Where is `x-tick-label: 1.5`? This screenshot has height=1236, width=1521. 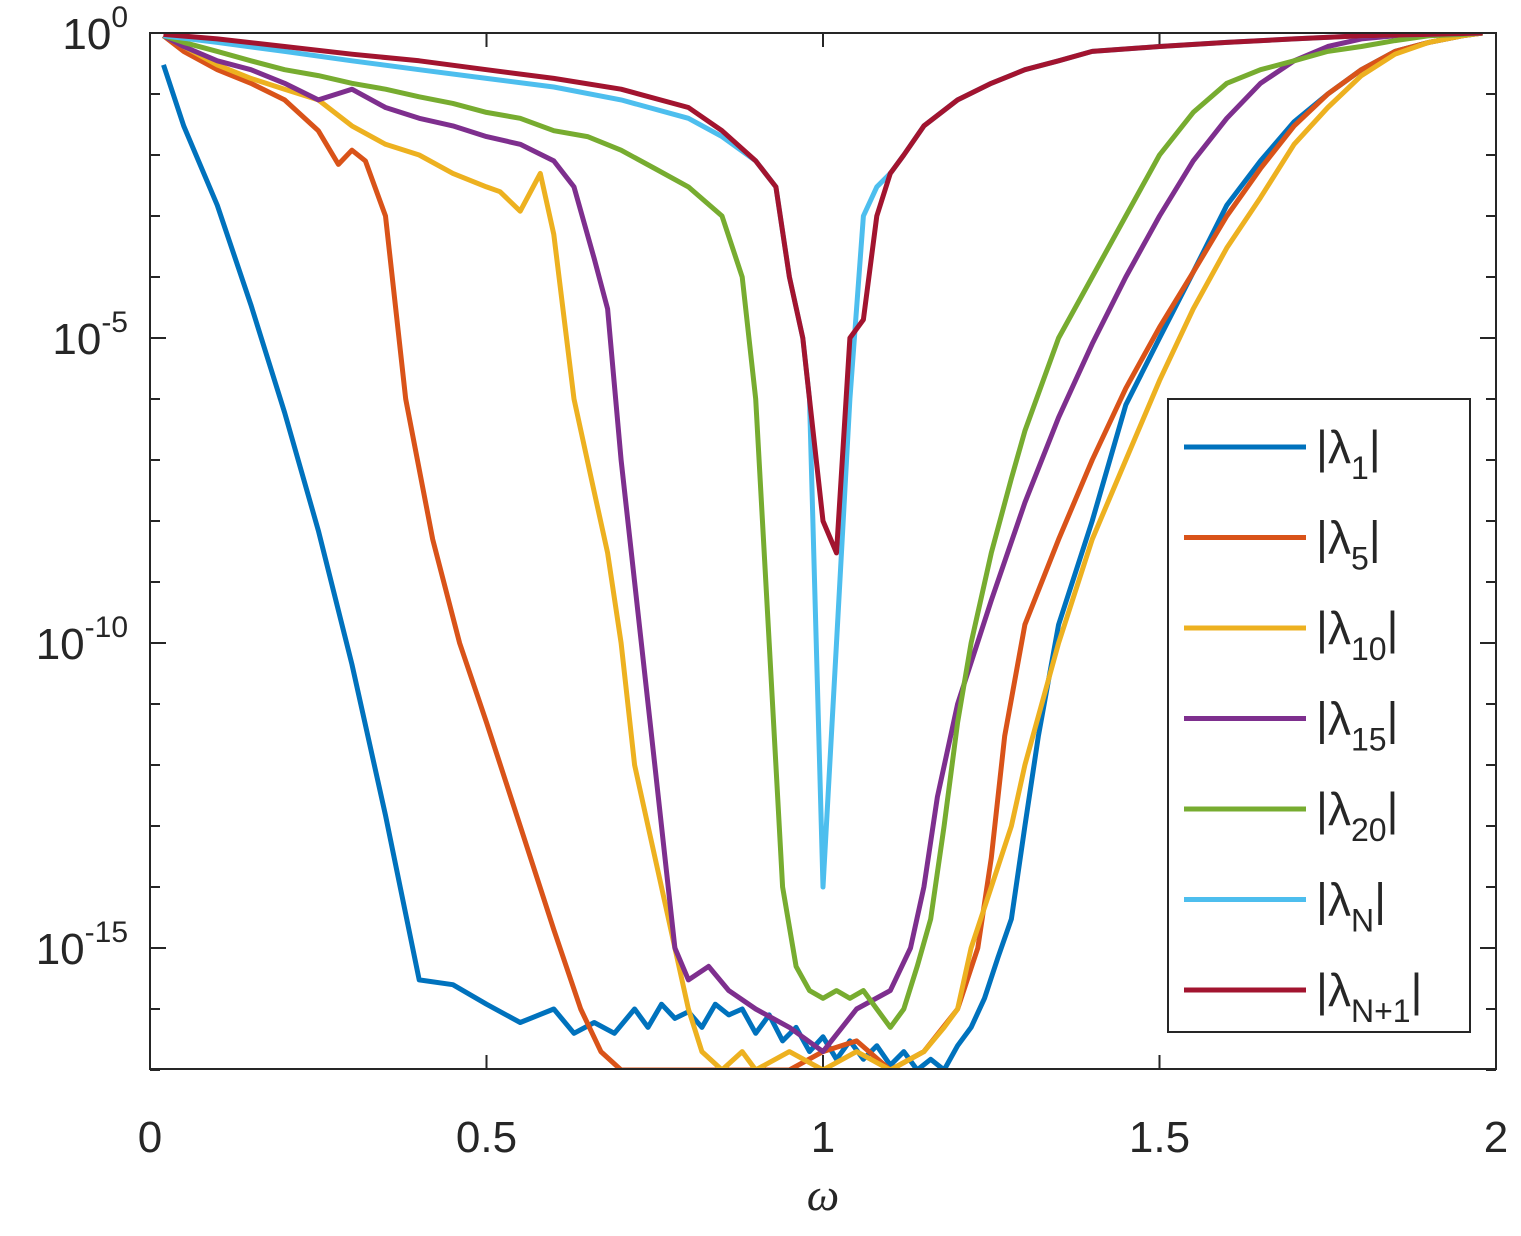
x-tick-label: 1.5 is located at coordinates (1159, 1137).